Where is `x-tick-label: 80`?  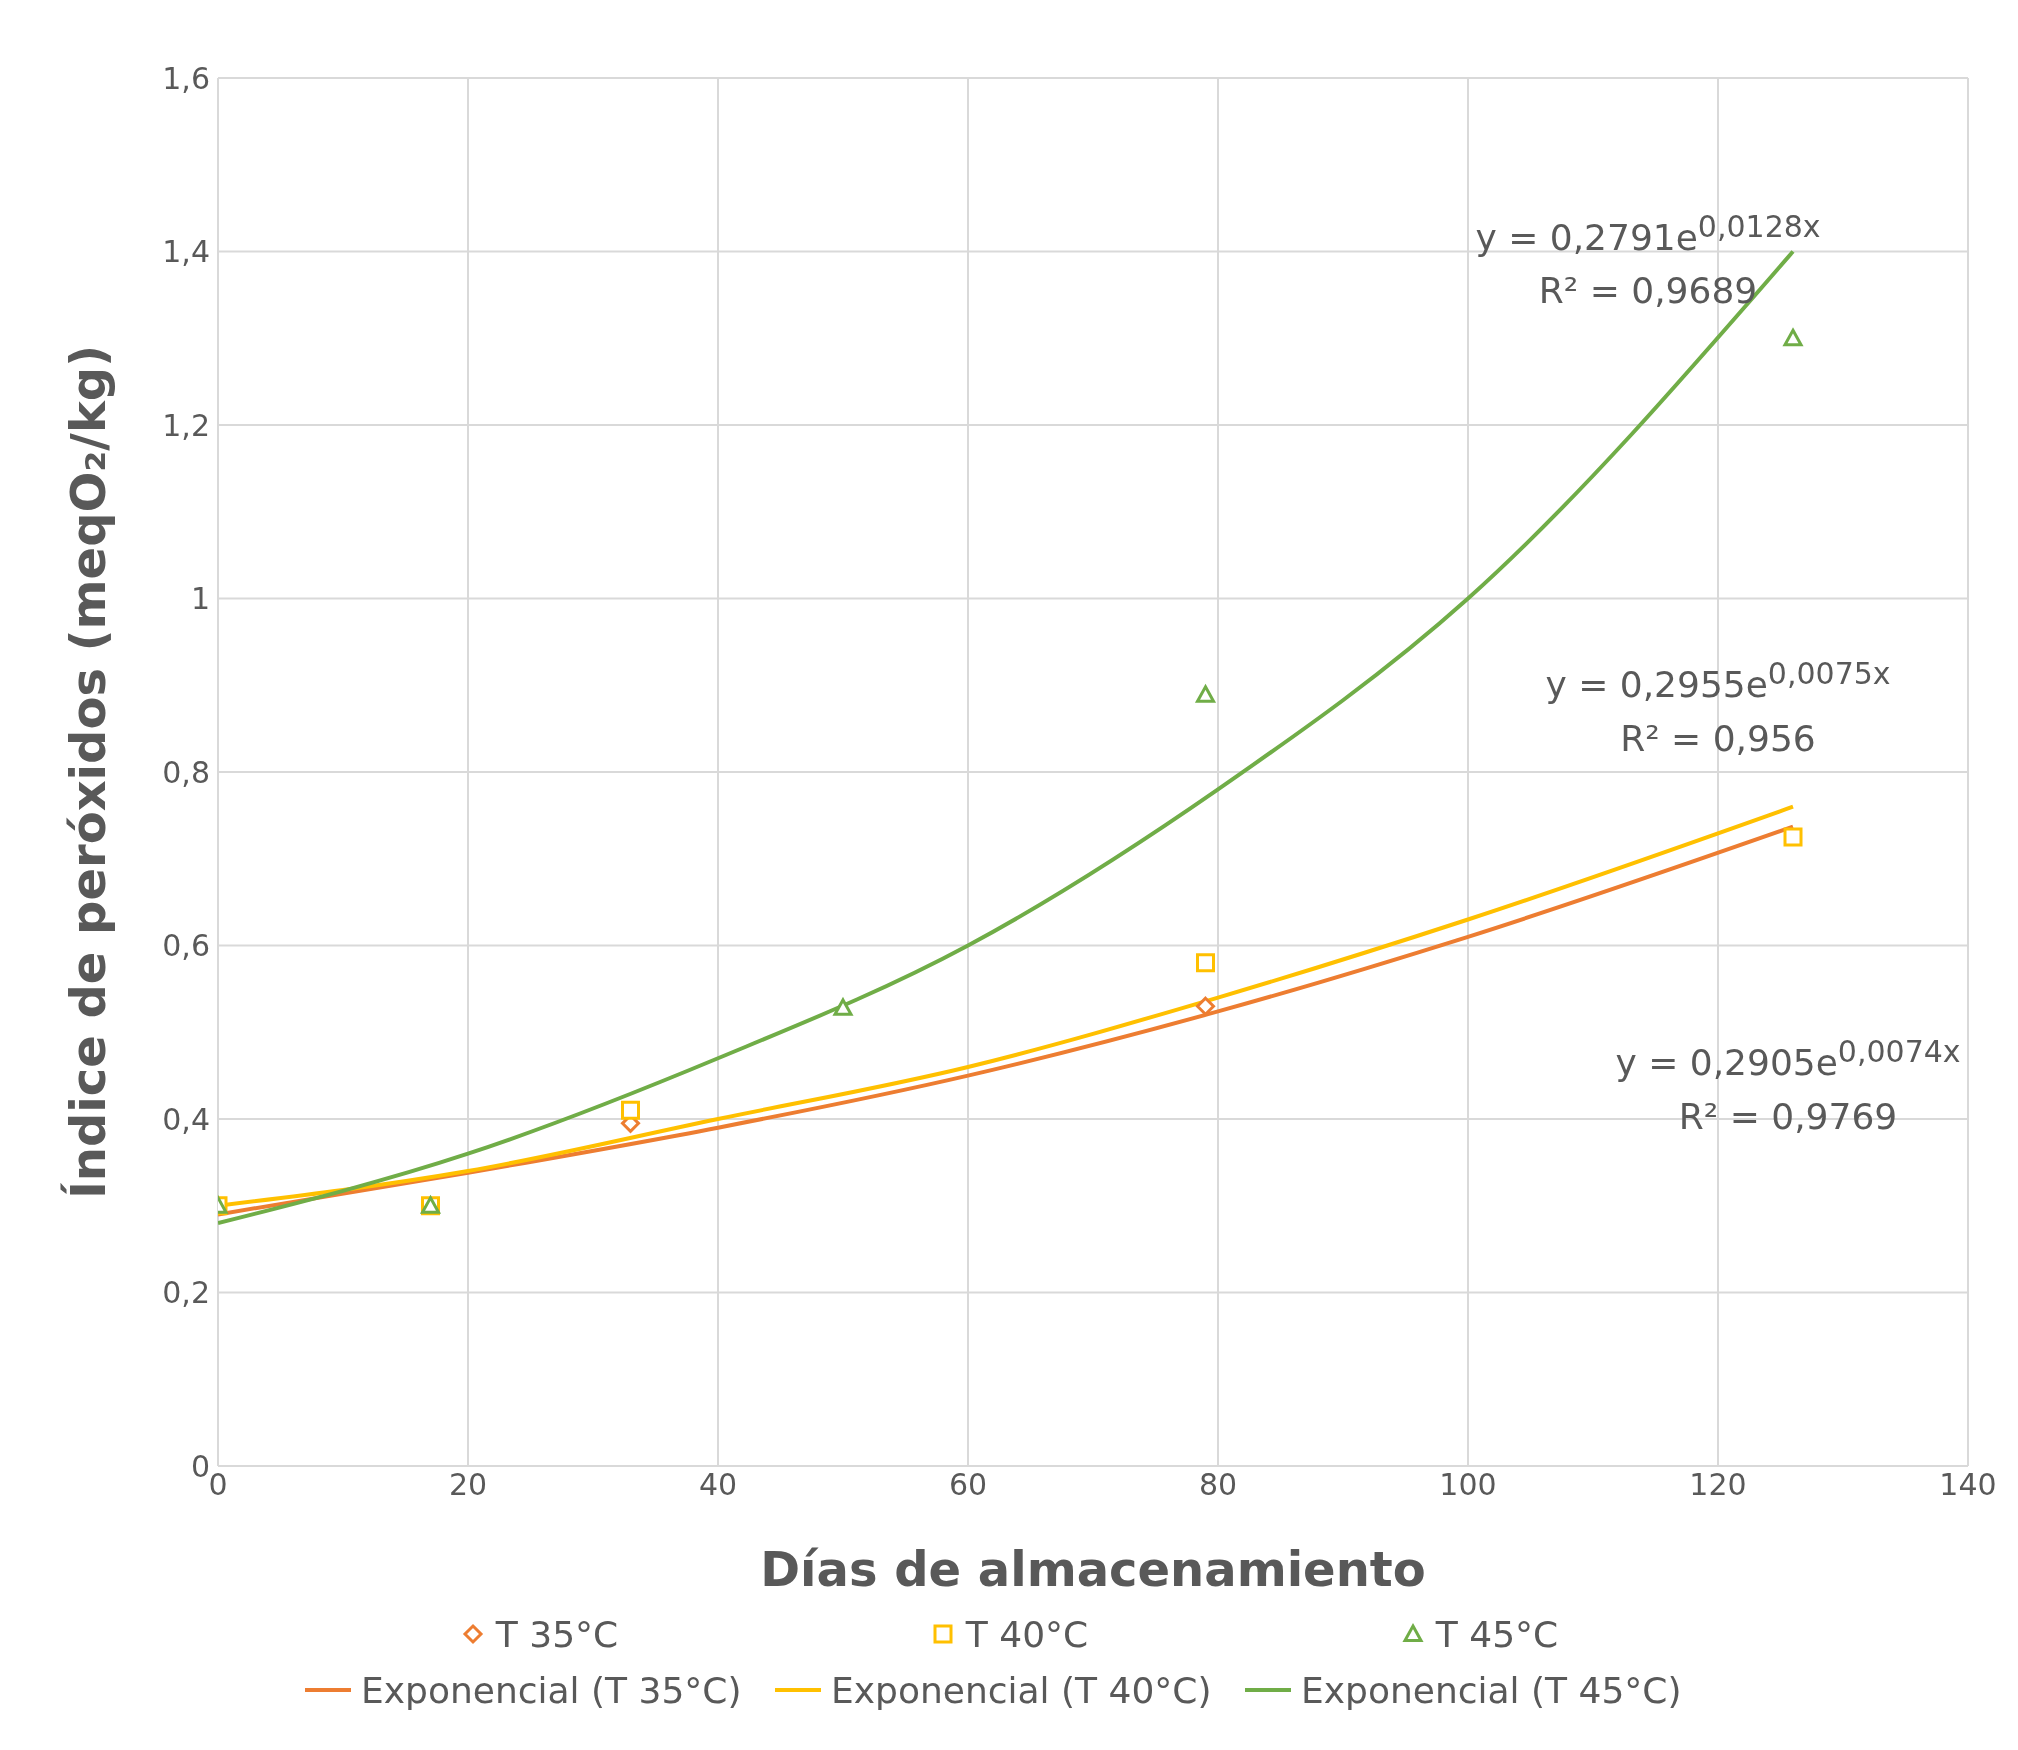 x-tick-label: 80 is located at coordinates (1218, 1485).